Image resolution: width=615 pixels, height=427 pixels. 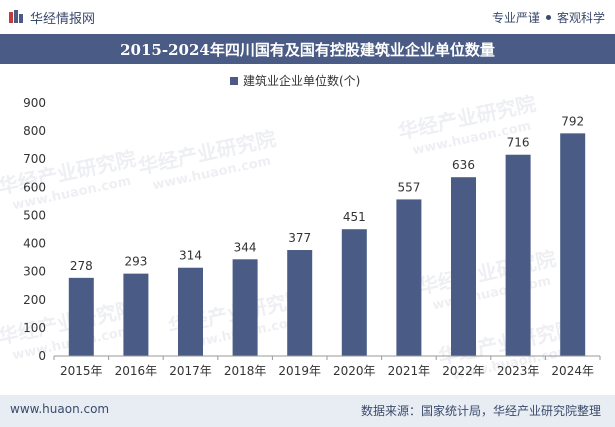 I want to click on x-tick-label: 2021年, so click(x=409, y=371).